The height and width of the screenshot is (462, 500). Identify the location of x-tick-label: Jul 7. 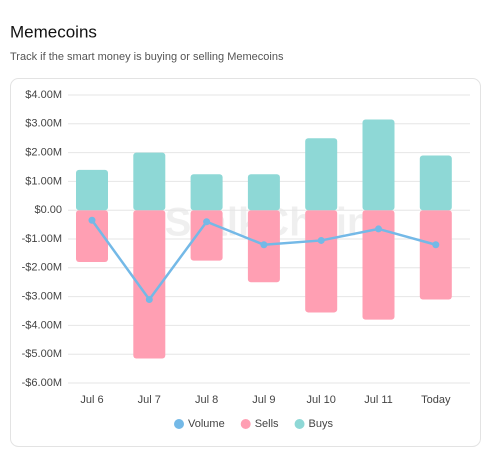
(149, 400).